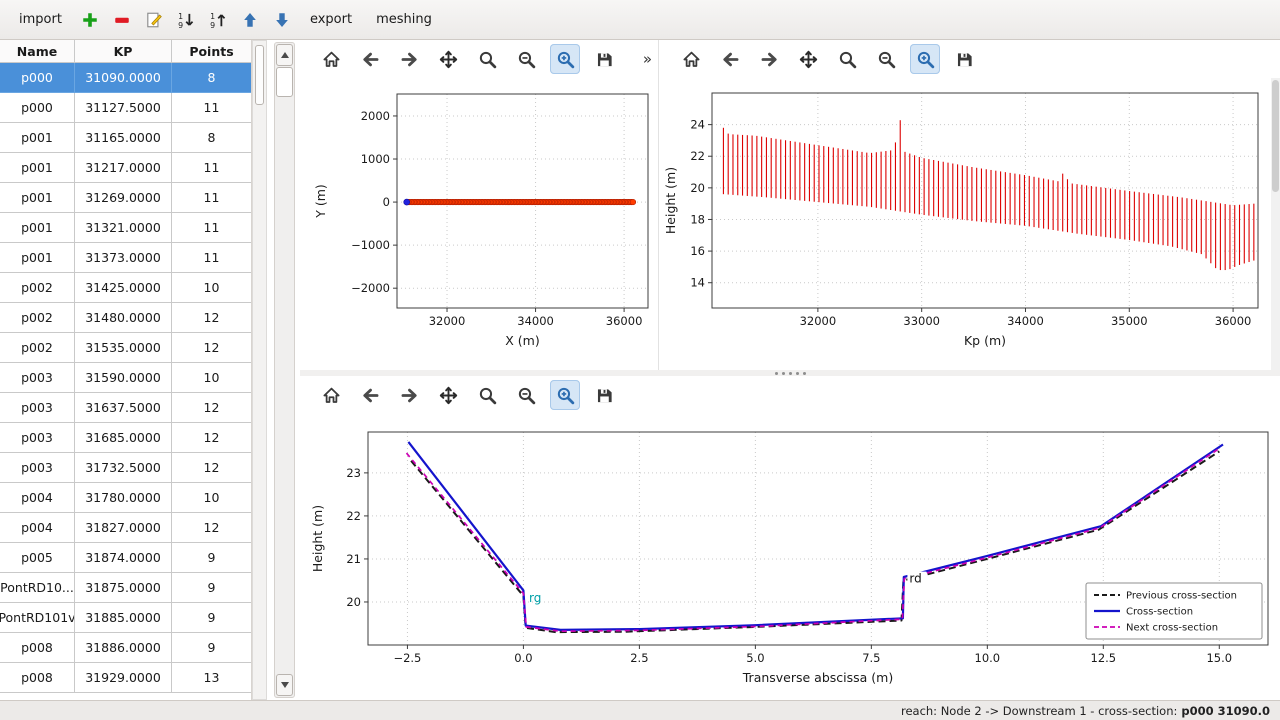 The height and width of the screenshot is (720, 1280). I want to click on column-header-name: Name, so click(37, 51).